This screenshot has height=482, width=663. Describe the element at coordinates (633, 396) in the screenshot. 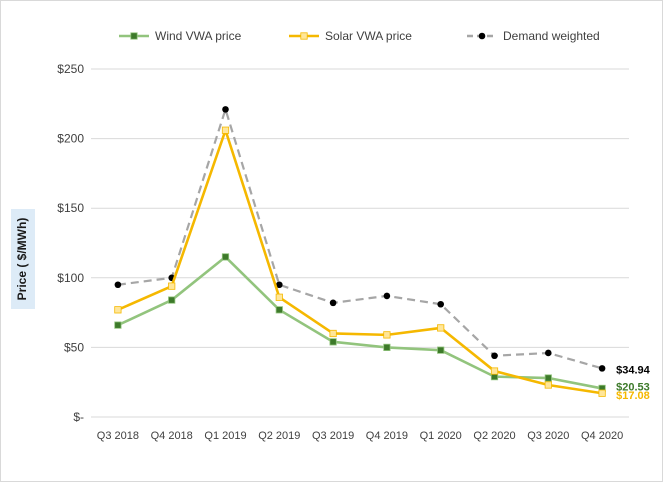

I see `data-label: $17.08` at that location.